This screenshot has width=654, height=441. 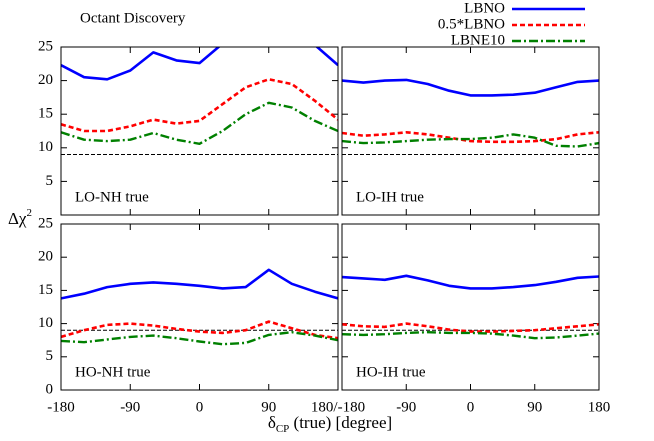 I want to click on y-tick-label: 0, so click(x=50, y=389).